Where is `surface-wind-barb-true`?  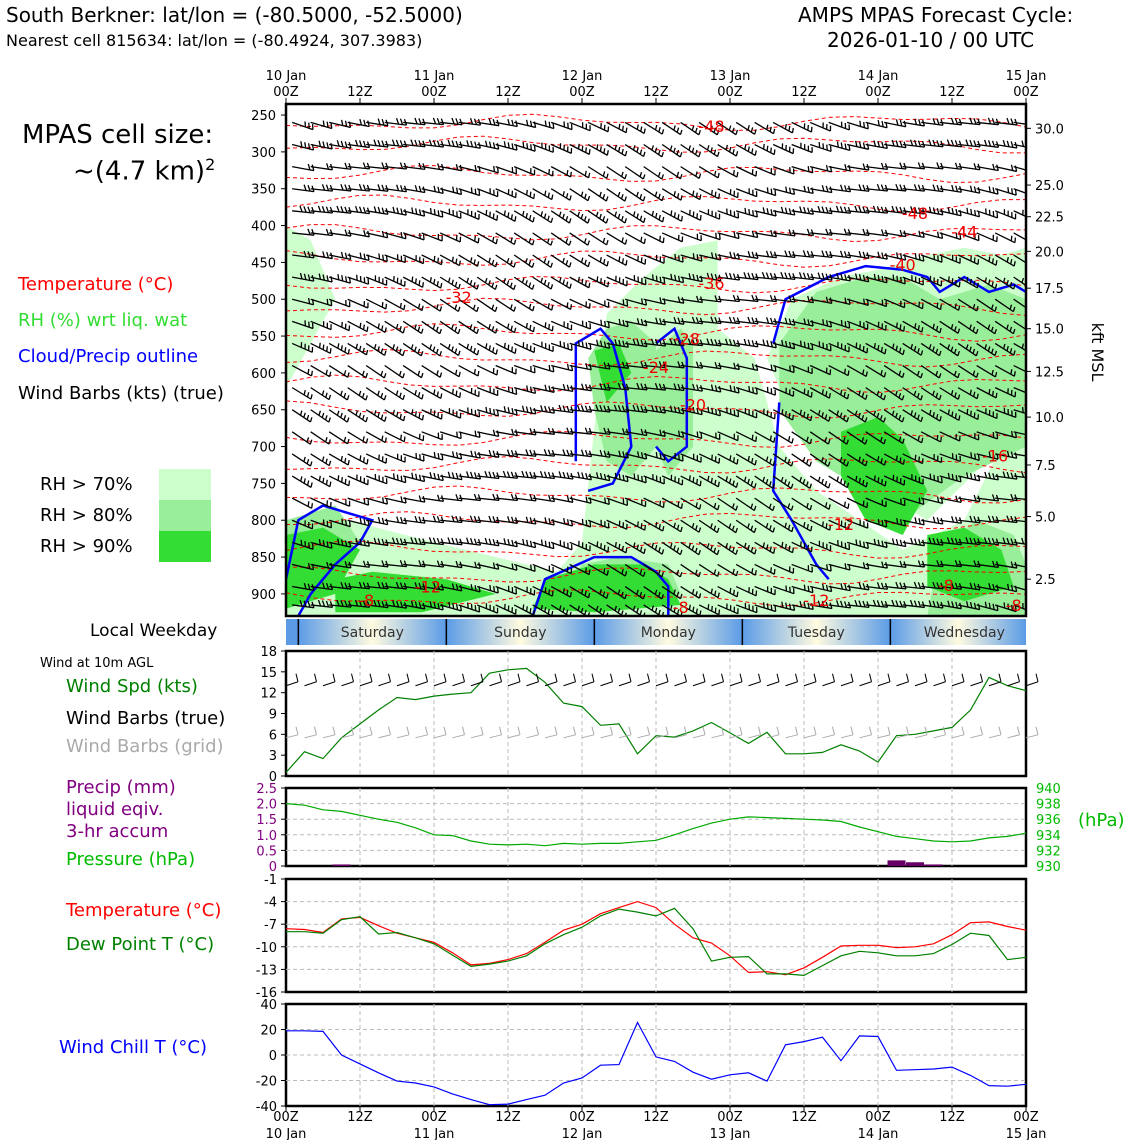 surface-wind-barb-true is located at coordinates (736, 684).